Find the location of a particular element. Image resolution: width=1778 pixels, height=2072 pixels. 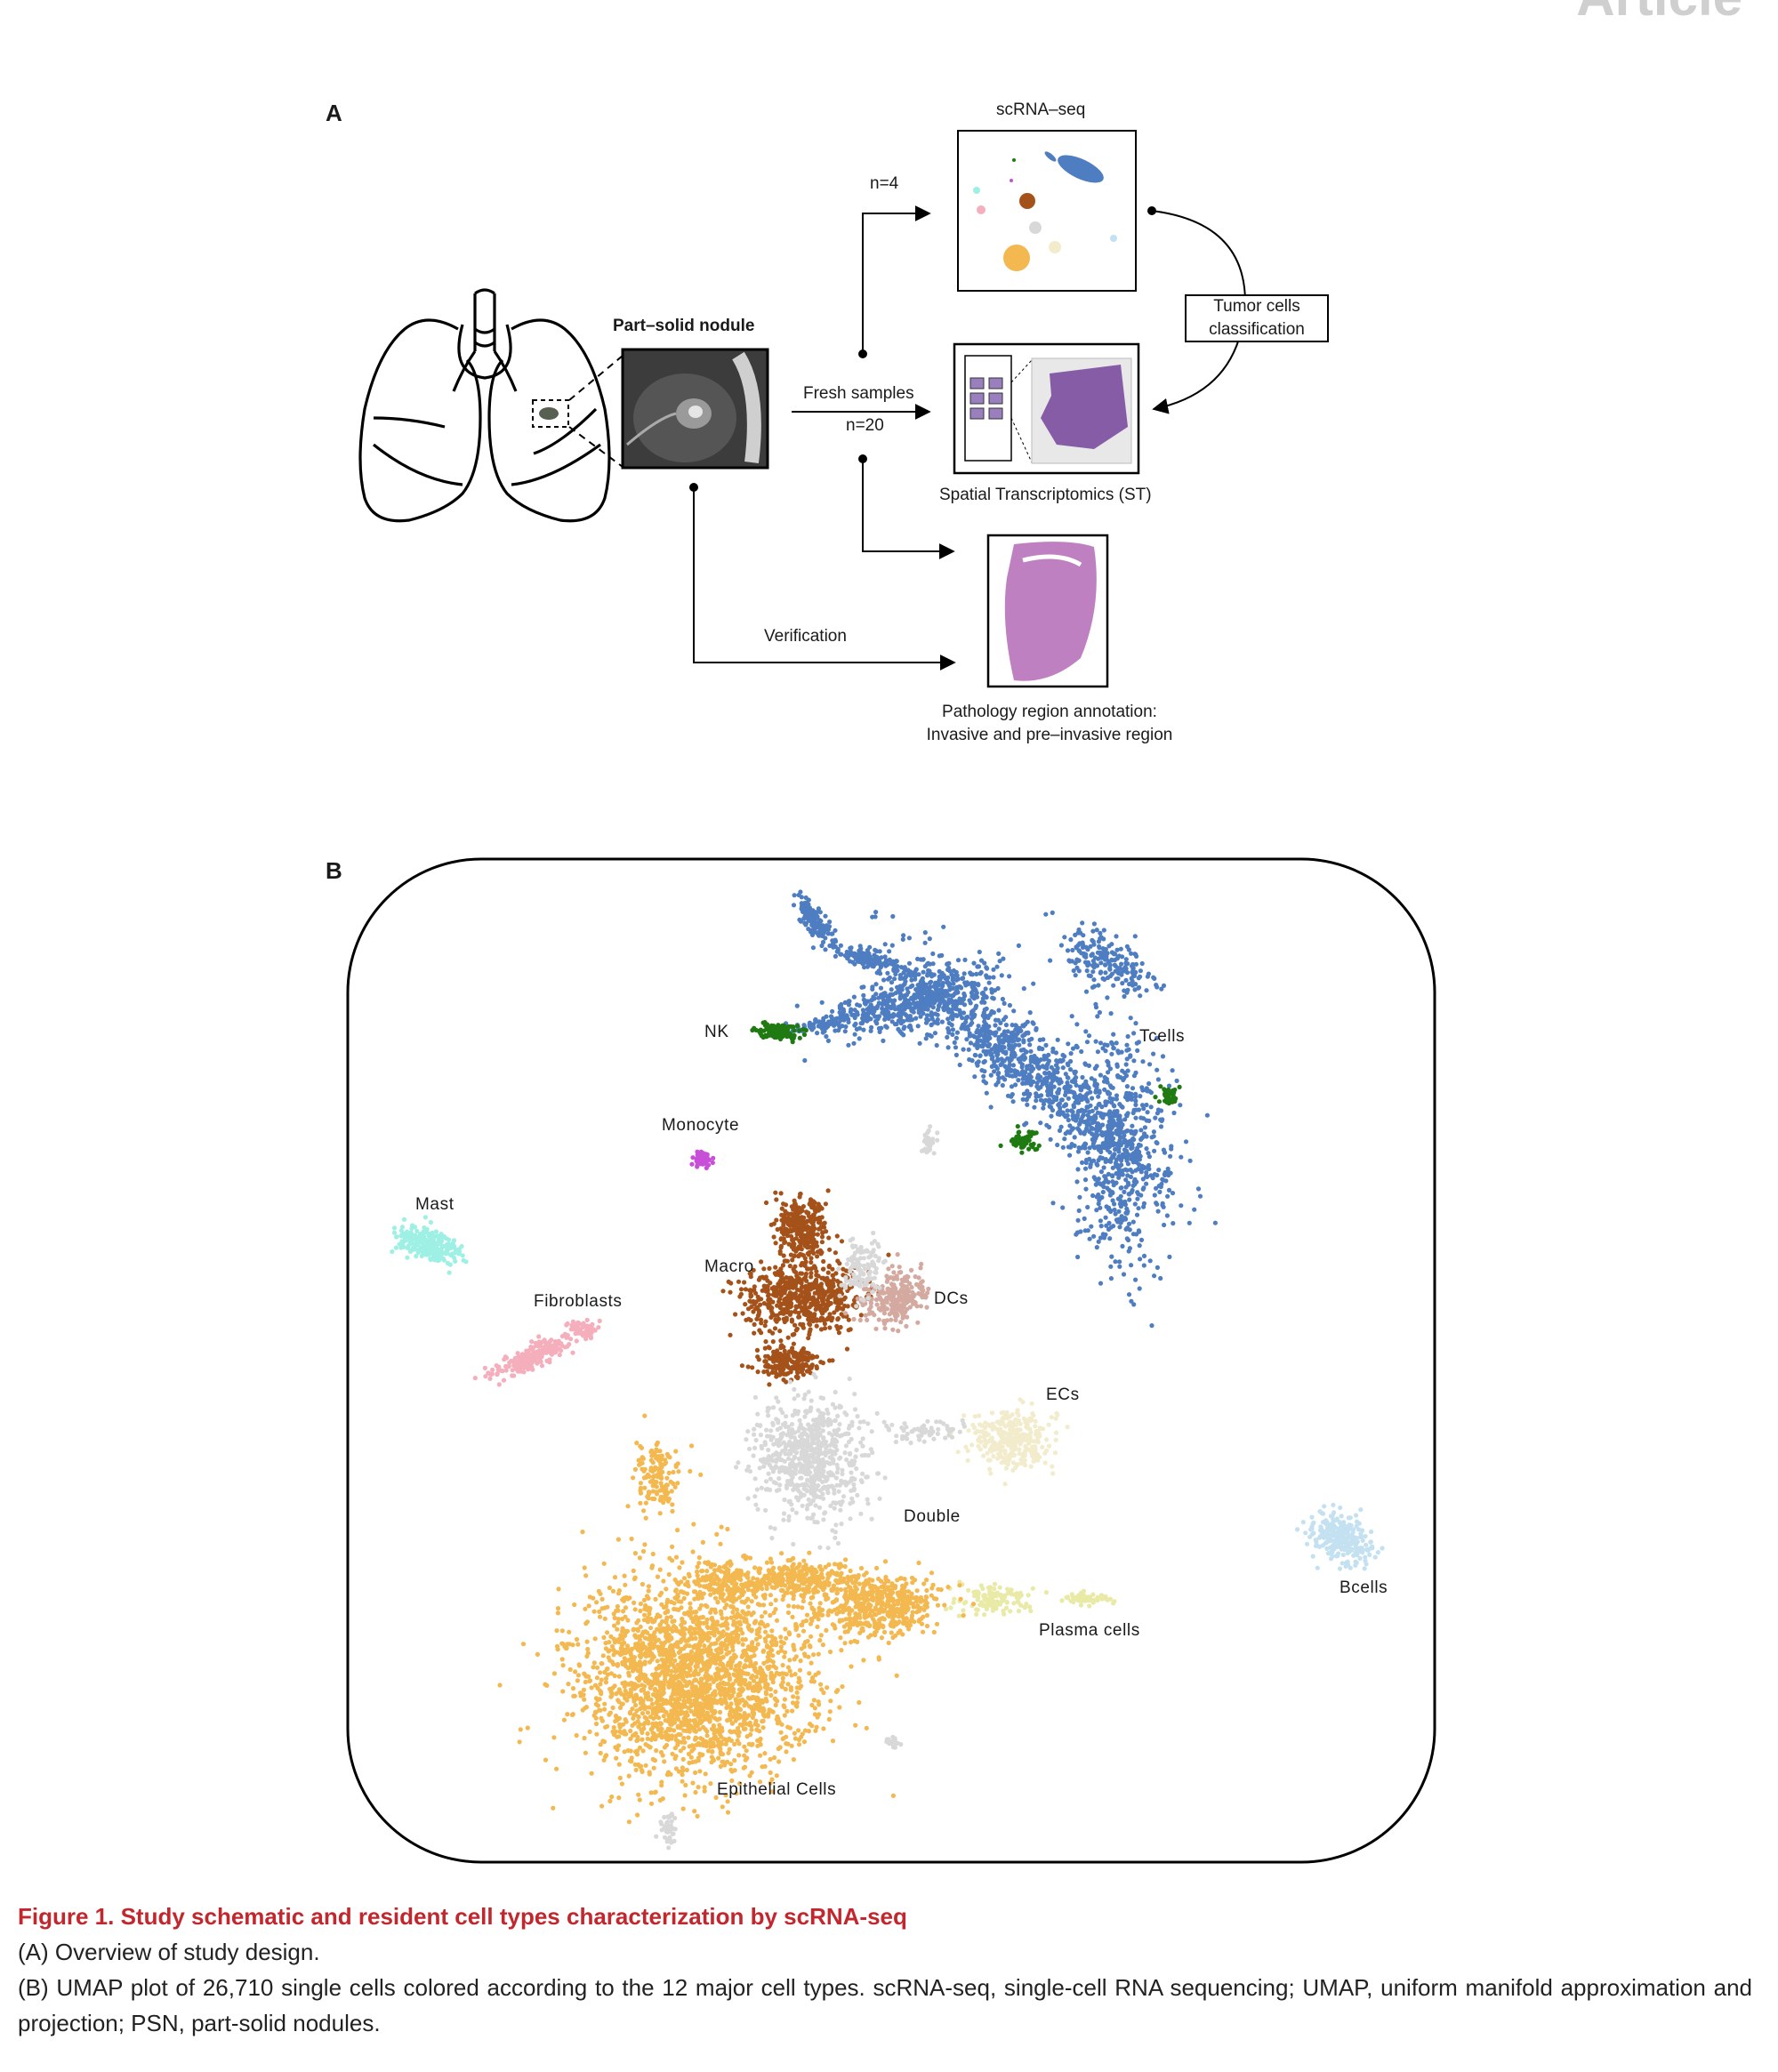

n4-label: n=4 is located at coordinates (884, 183).